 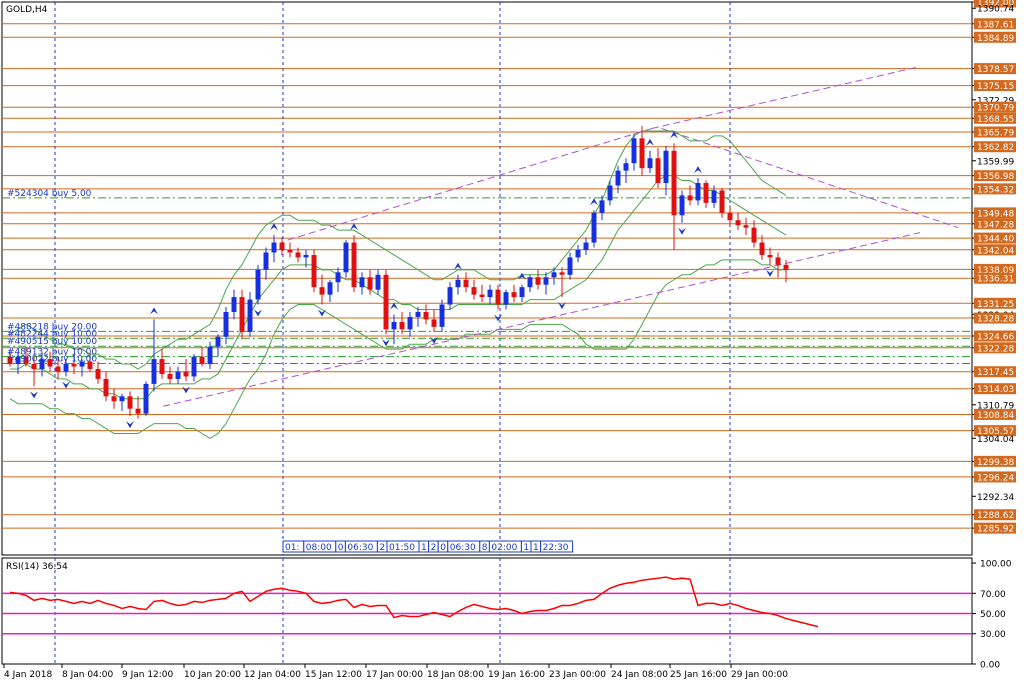 I want to click on time-tag-label: 01:, so click(x=292, y=548).